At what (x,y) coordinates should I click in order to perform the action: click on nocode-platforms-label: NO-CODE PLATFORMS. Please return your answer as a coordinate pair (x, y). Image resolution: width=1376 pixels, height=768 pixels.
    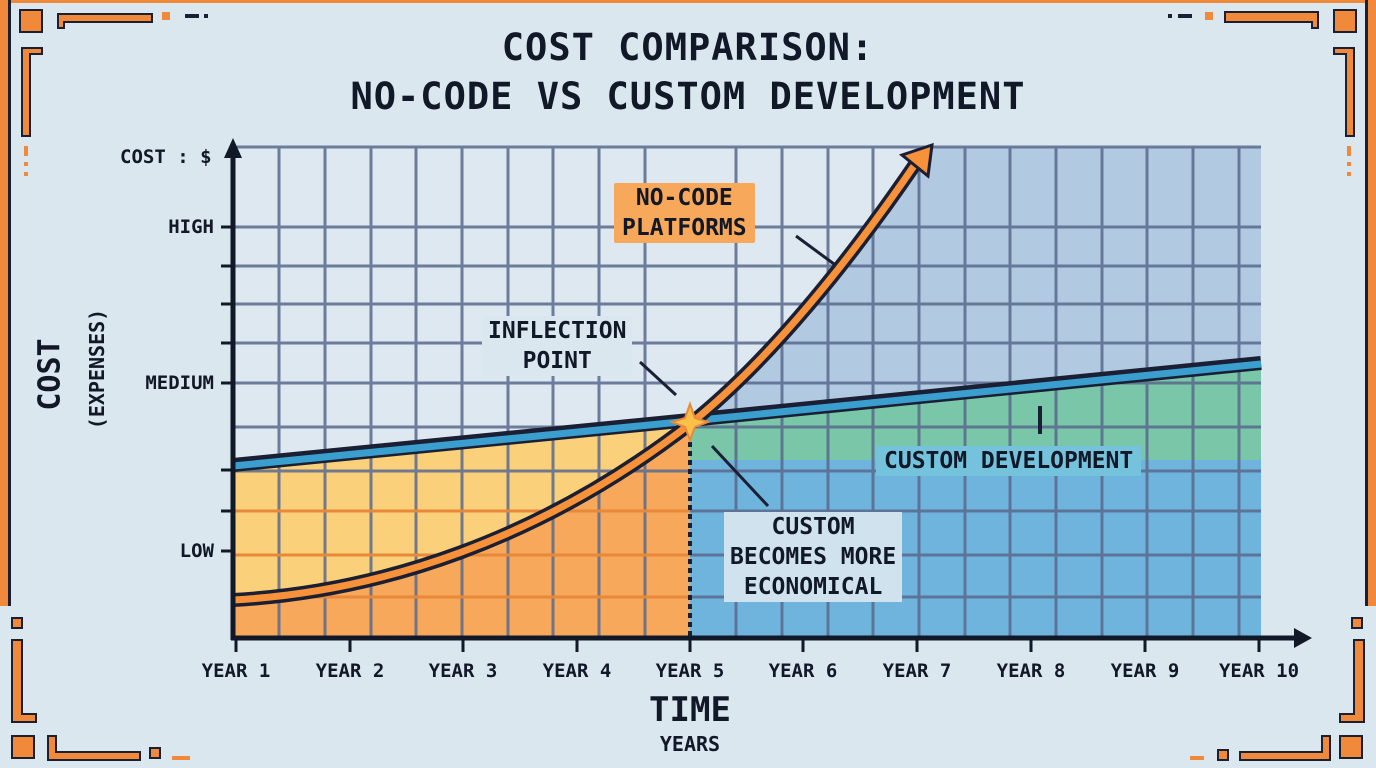
    Looking at the image, I should click on (684, 213).